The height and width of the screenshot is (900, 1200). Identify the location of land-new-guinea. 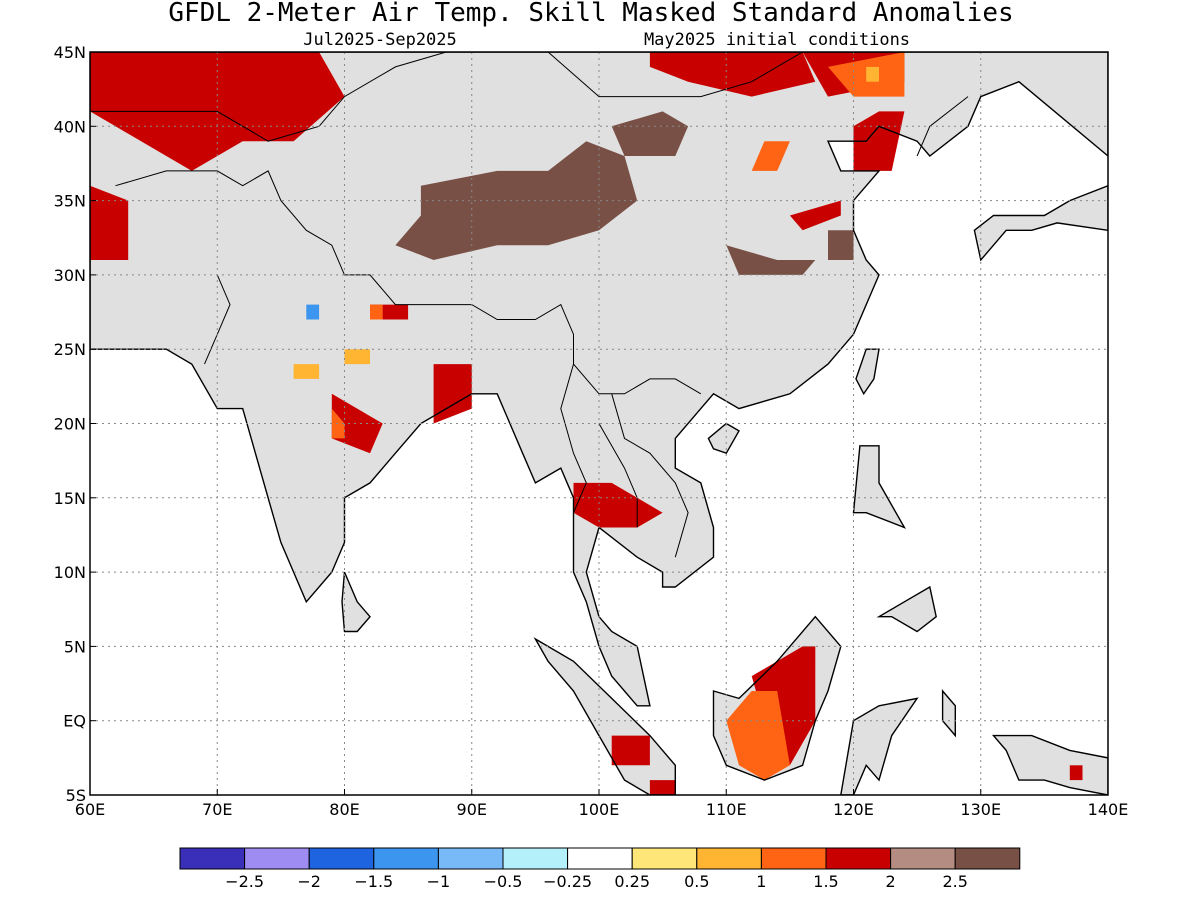
(1050, 765).